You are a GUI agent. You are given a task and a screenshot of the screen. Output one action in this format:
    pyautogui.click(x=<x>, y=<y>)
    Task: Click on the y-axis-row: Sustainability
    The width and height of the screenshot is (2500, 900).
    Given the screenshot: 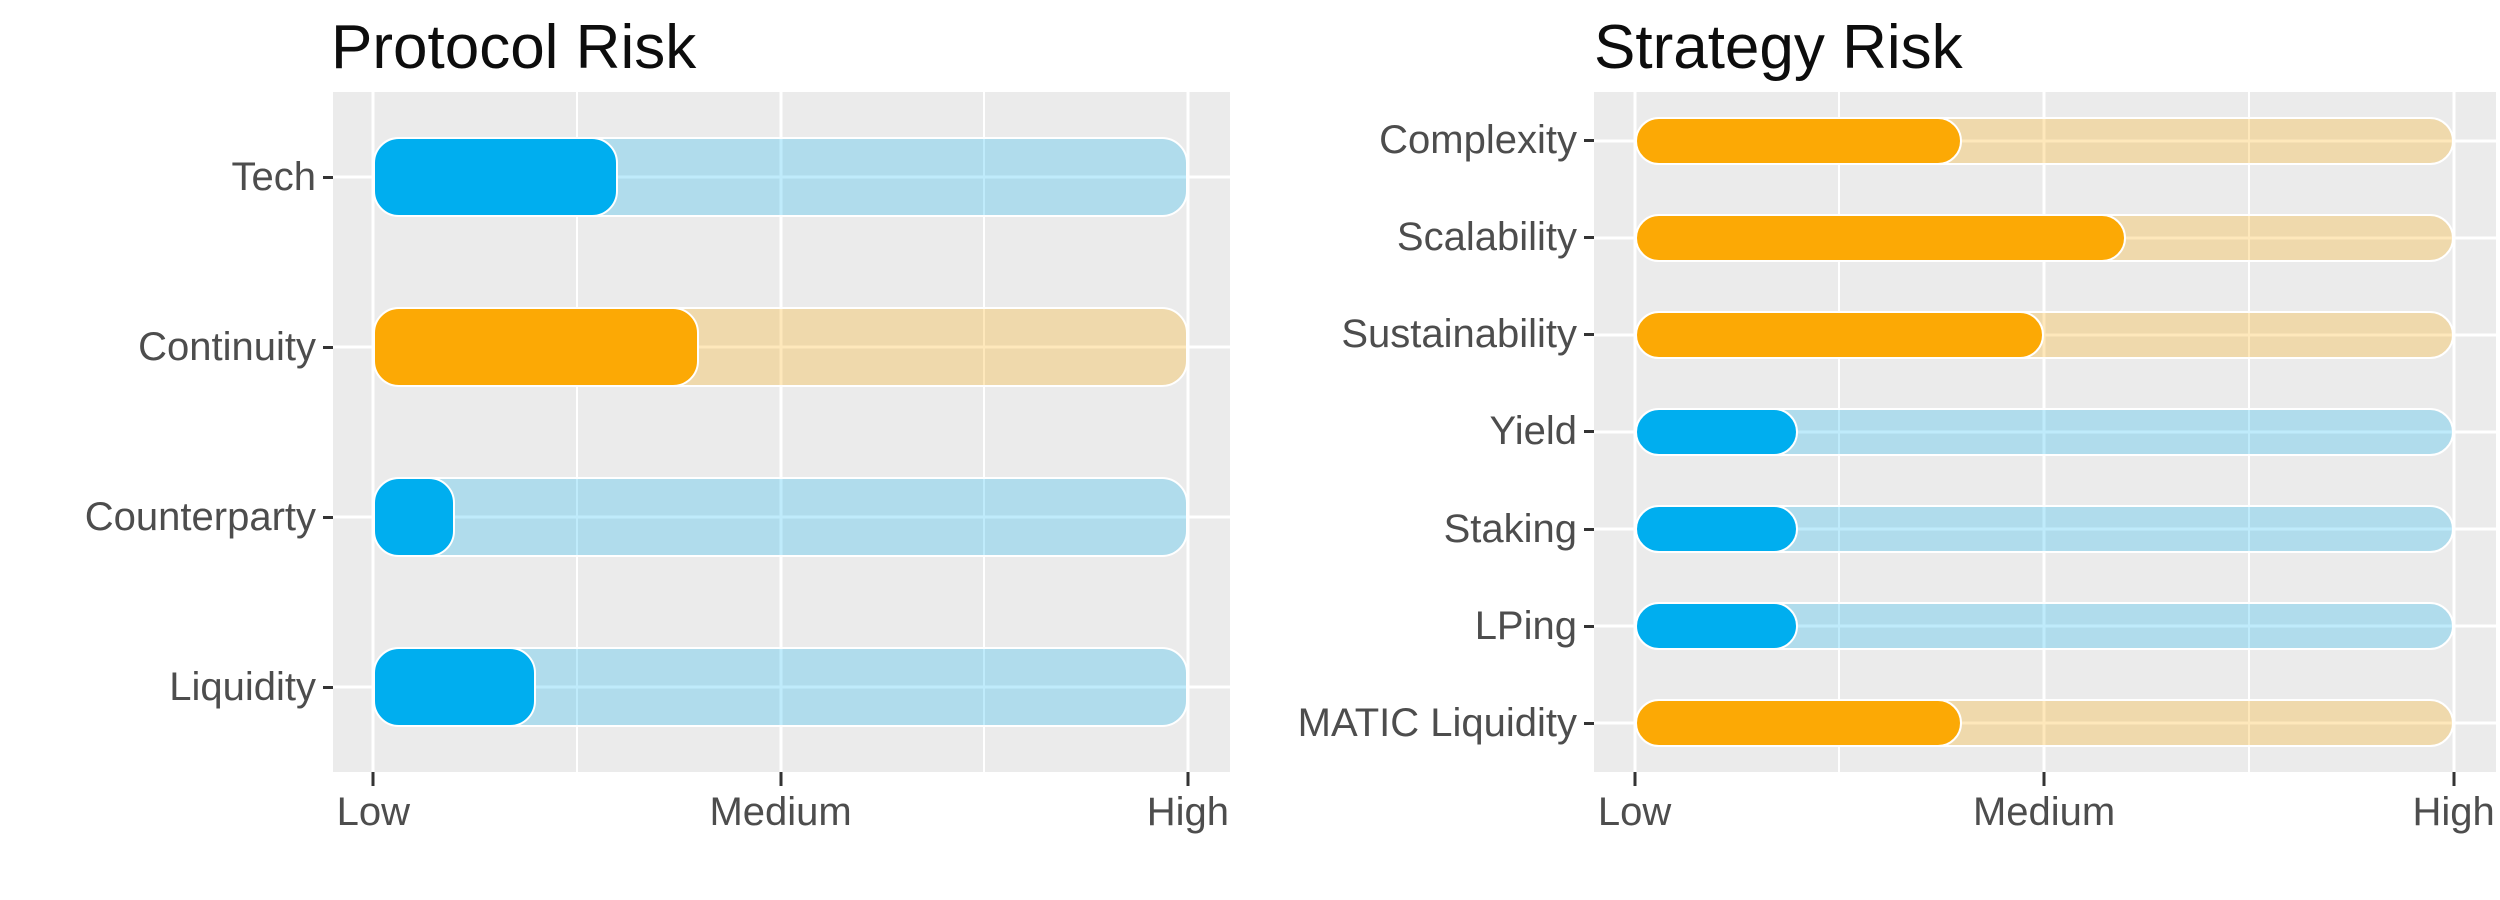 What is the action you would take?
    pyautogui.click(x=1422, y=334)
    